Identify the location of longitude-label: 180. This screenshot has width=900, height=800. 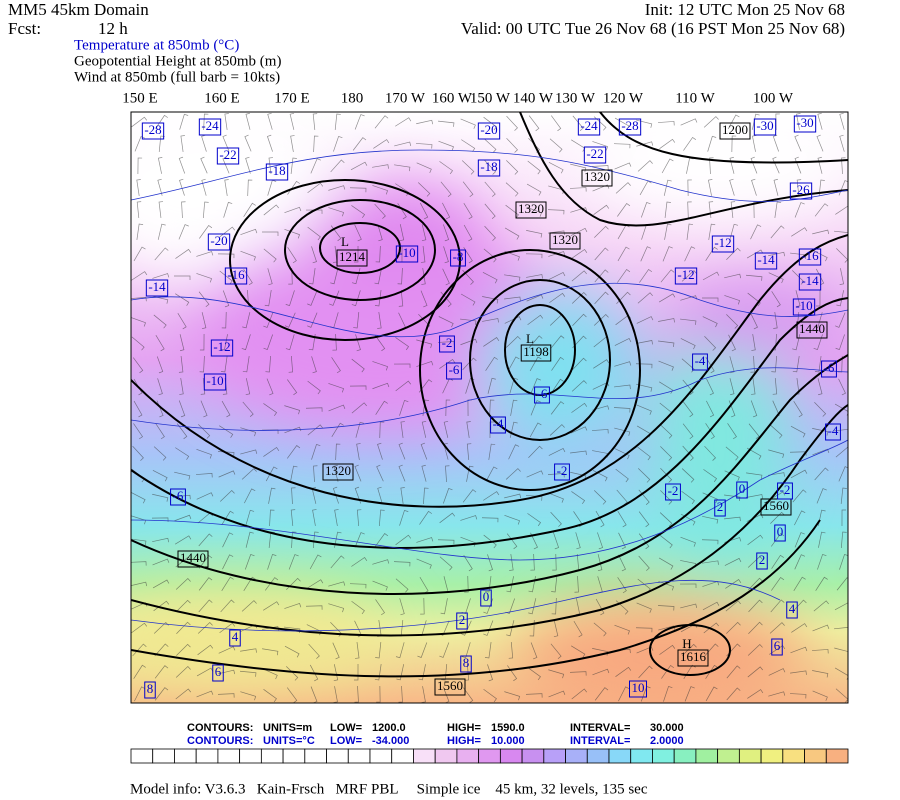
(352, 98).